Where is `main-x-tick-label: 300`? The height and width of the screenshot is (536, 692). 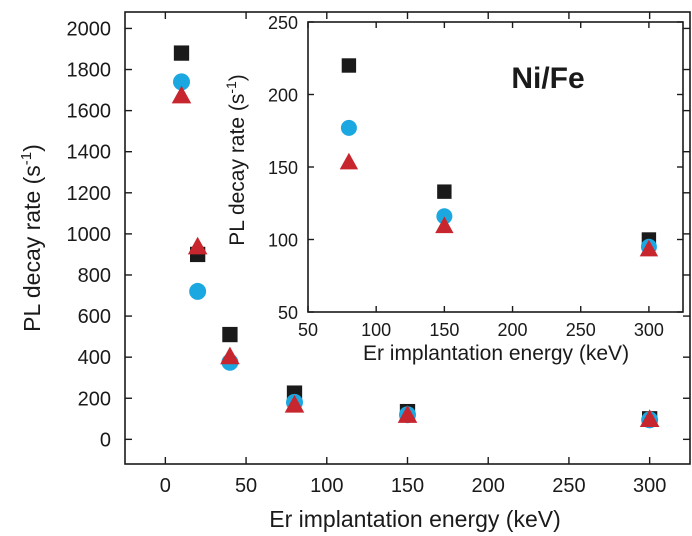 main-x-tick-label: 300 is located at coordinates (649, 486).